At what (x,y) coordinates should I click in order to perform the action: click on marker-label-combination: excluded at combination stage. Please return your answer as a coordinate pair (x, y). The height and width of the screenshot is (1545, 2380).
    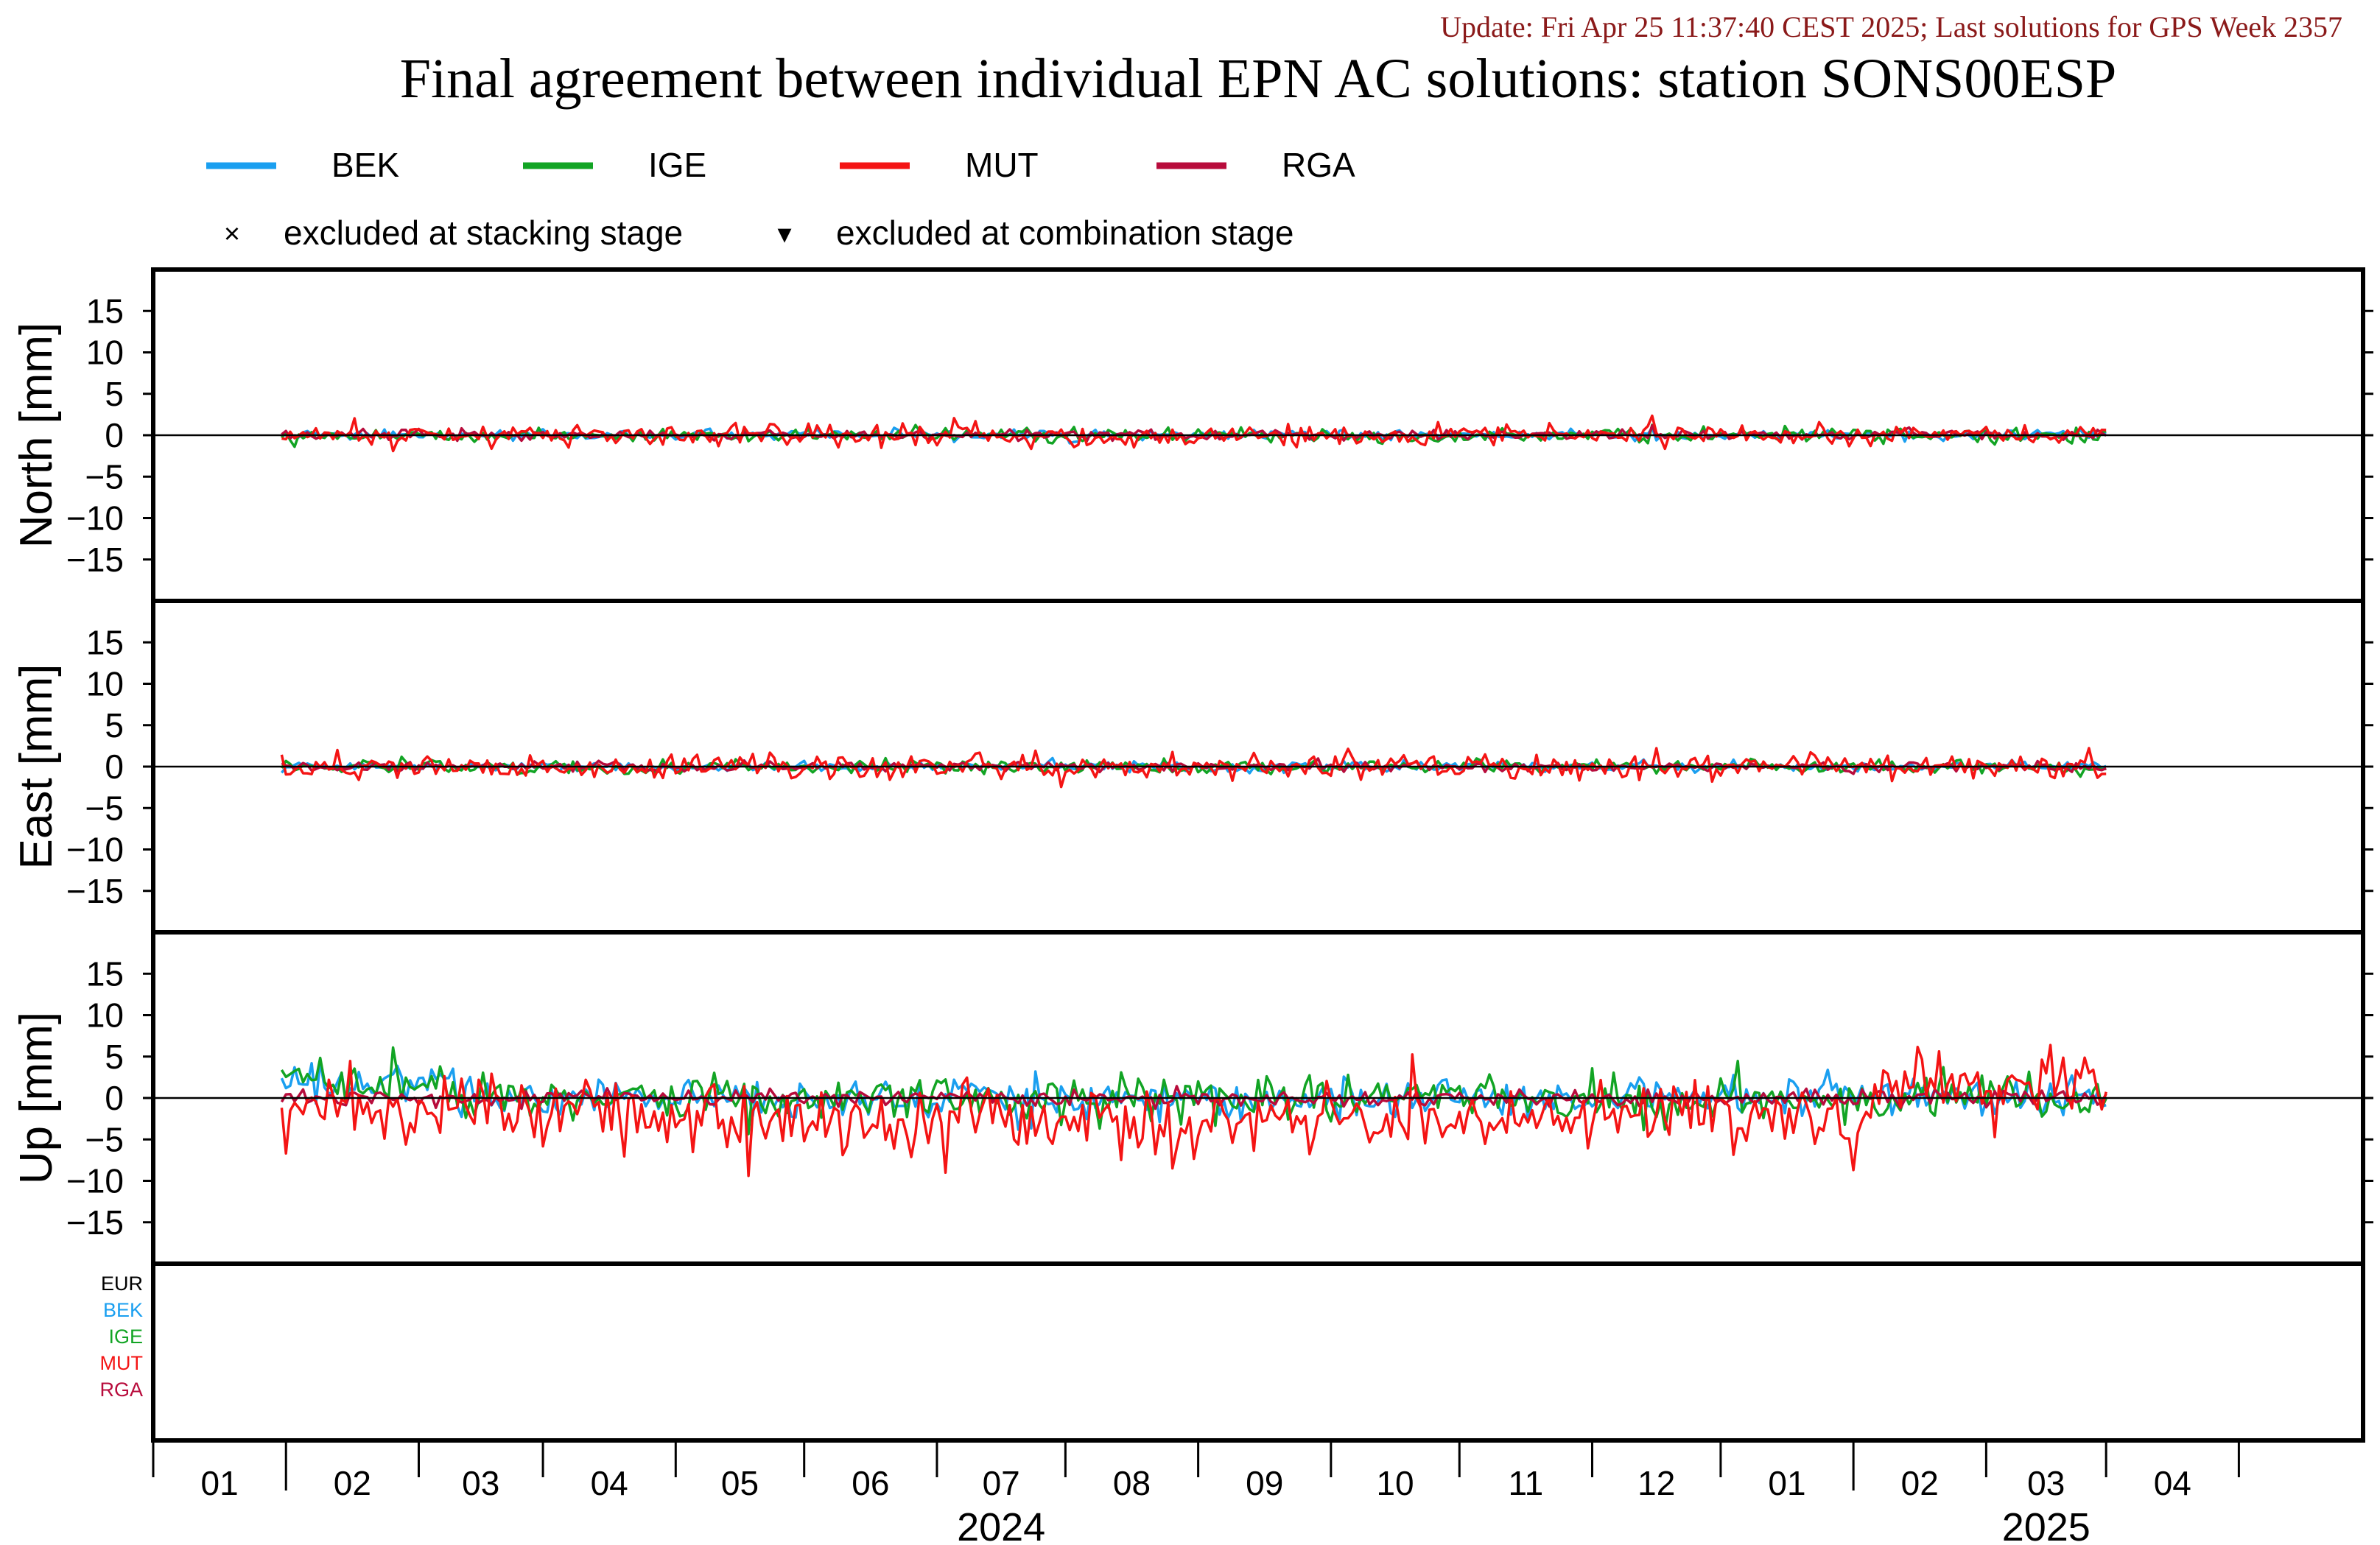
    Looking at the image, I should click on (1064, 233).